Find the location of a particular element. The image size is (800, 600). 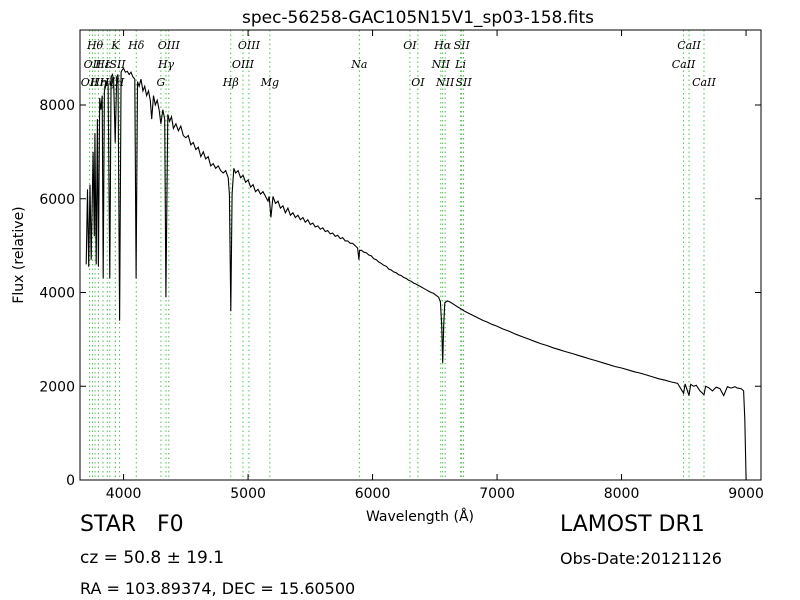

line-label-22: Hα is located at coordinates (442, 45).